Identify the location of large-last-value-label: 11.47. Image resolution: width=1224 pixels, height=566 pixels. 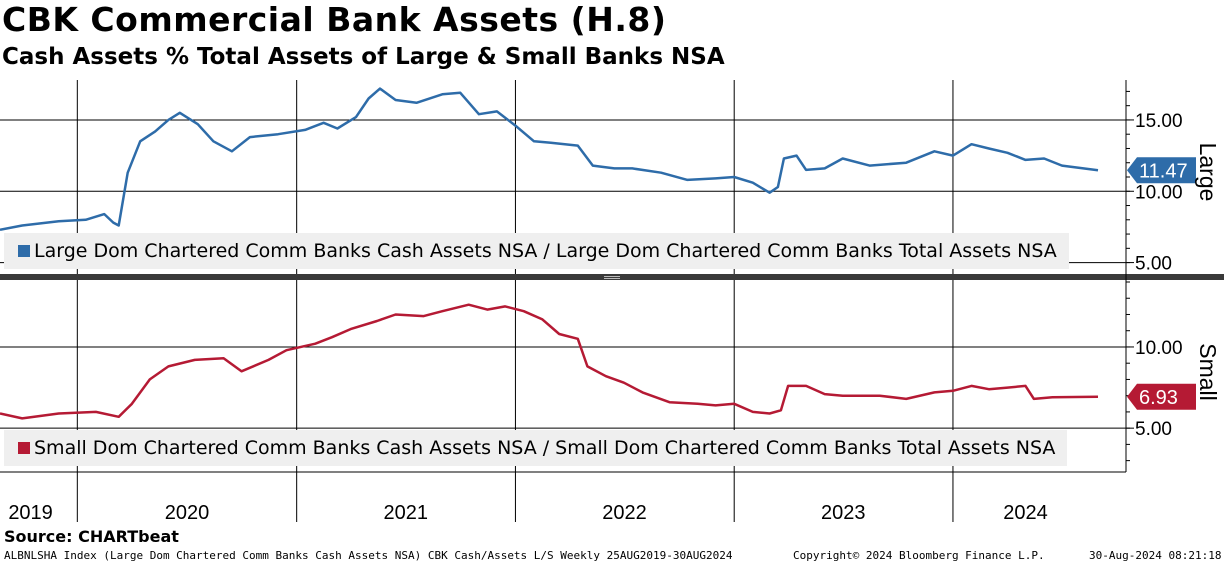
(1163, 171).